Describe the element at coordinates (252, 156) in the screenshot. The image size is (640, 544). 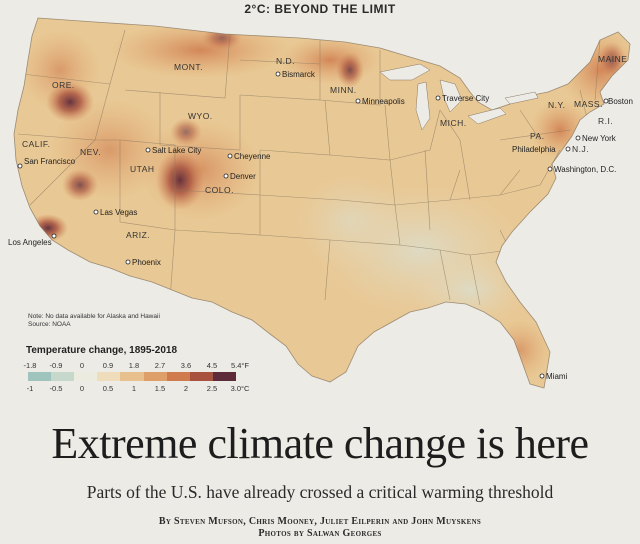
I see `city-label-cheyenne: Cheyenne` at that location.